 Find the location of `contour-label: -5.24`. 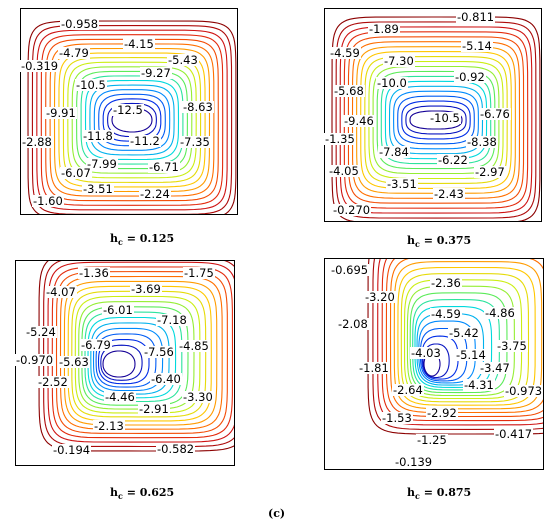

contour-label: -5.24 is located at coordinates (41, 332).